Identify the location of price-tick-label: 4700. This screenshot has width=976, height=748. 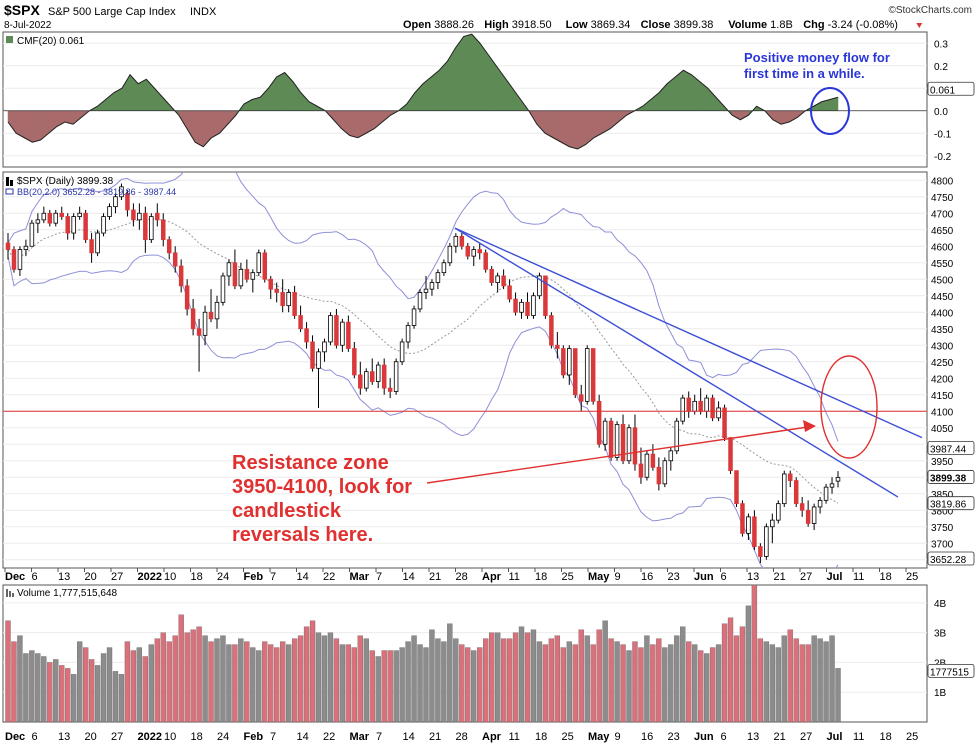
(942, 214).